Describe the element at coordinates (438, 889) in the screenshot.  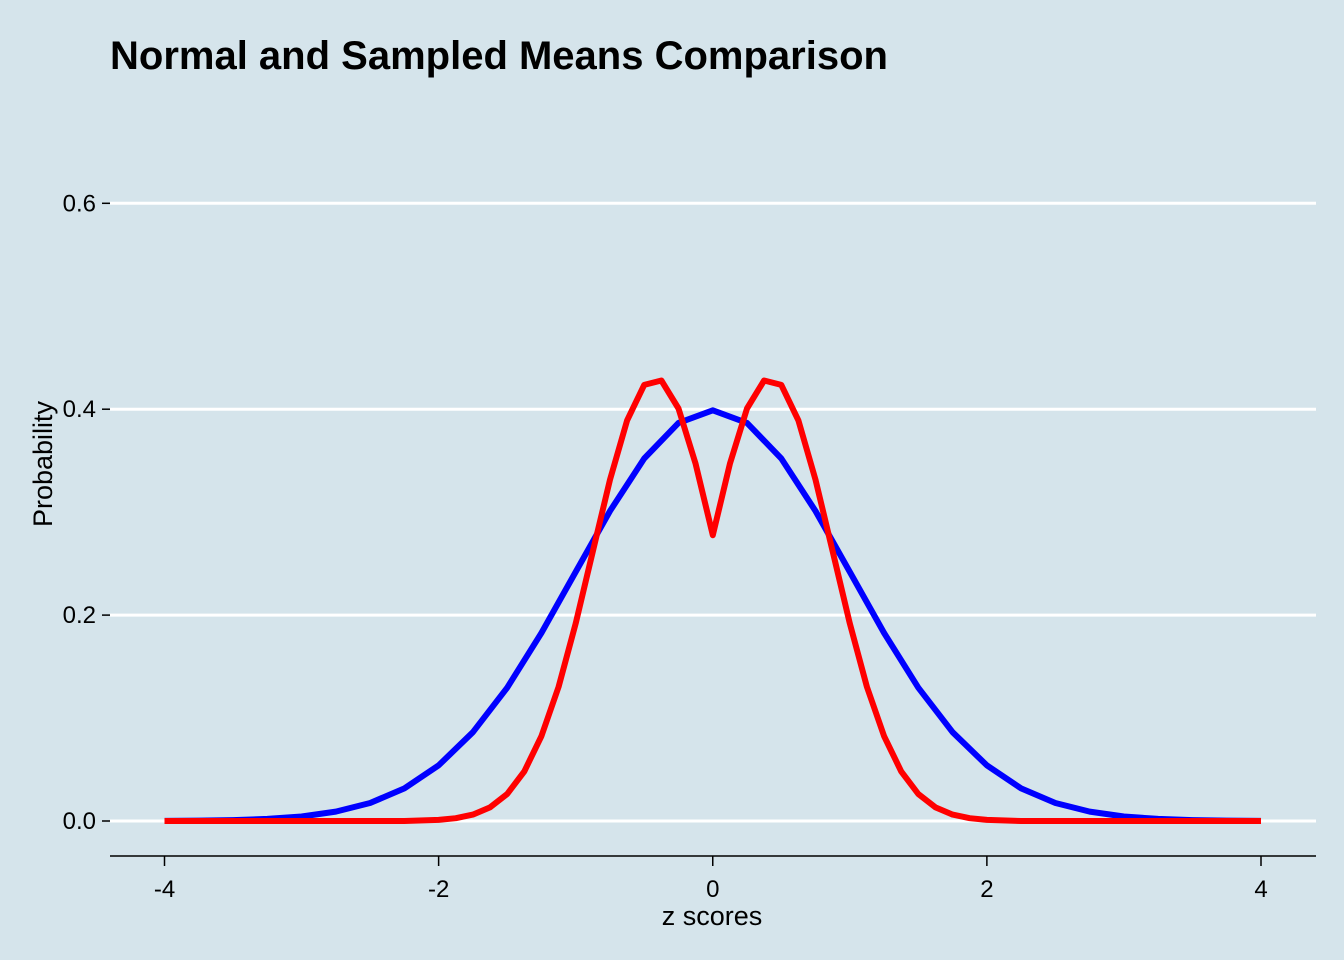
I see `x-tick-label: -2` at that location.